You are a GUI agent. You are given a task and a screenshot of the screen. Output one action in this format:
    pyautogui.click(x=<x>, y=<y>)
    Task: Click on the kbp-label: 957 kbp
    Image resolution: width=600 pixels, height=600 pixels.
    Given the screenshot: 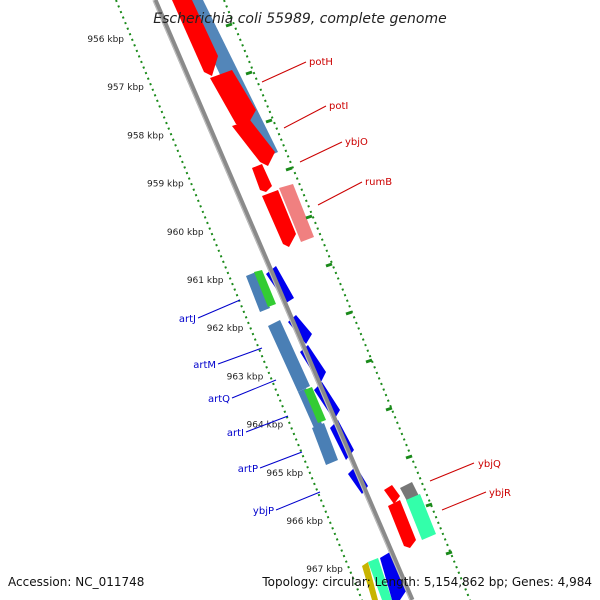 What is the action you would take?
    pyautogui.click(x=125, y=88)
    